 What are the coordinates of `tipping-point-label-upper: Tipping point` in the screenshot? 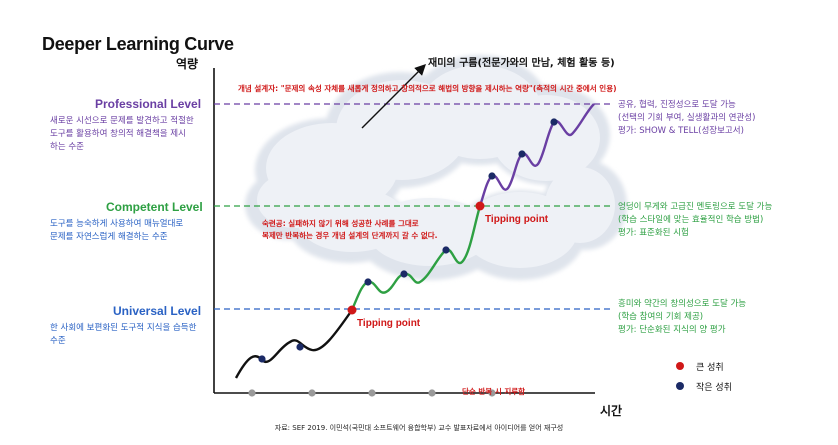 It's located at (517, 219).